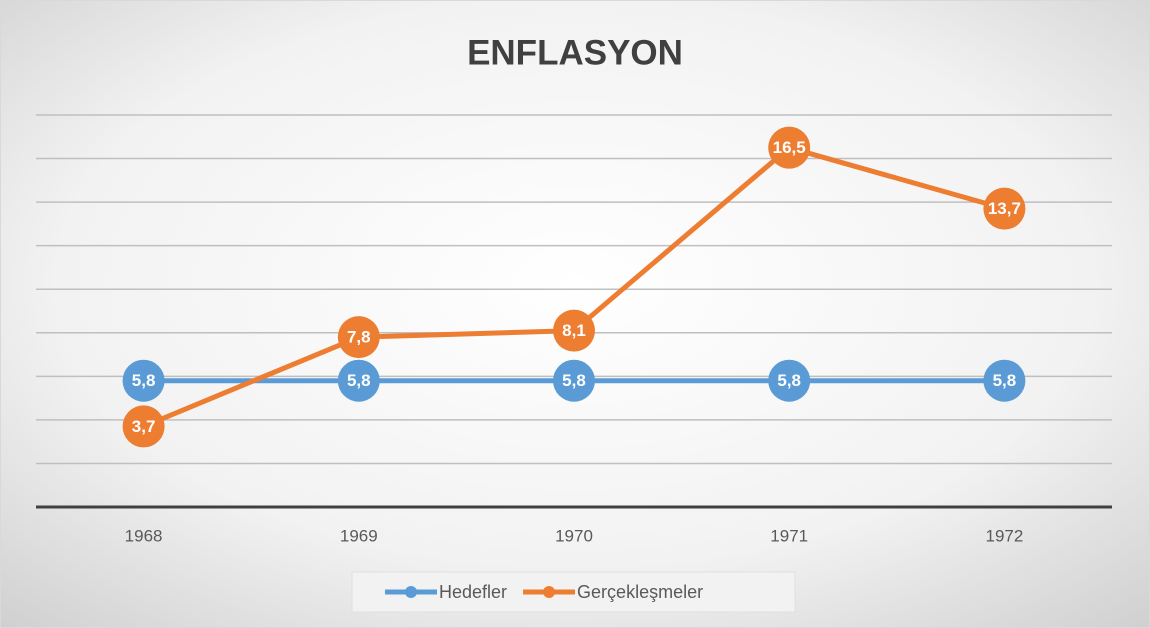 This screenshot has height=628, width=1150. I want to click on data-label: 3,7, so click(144, 426).